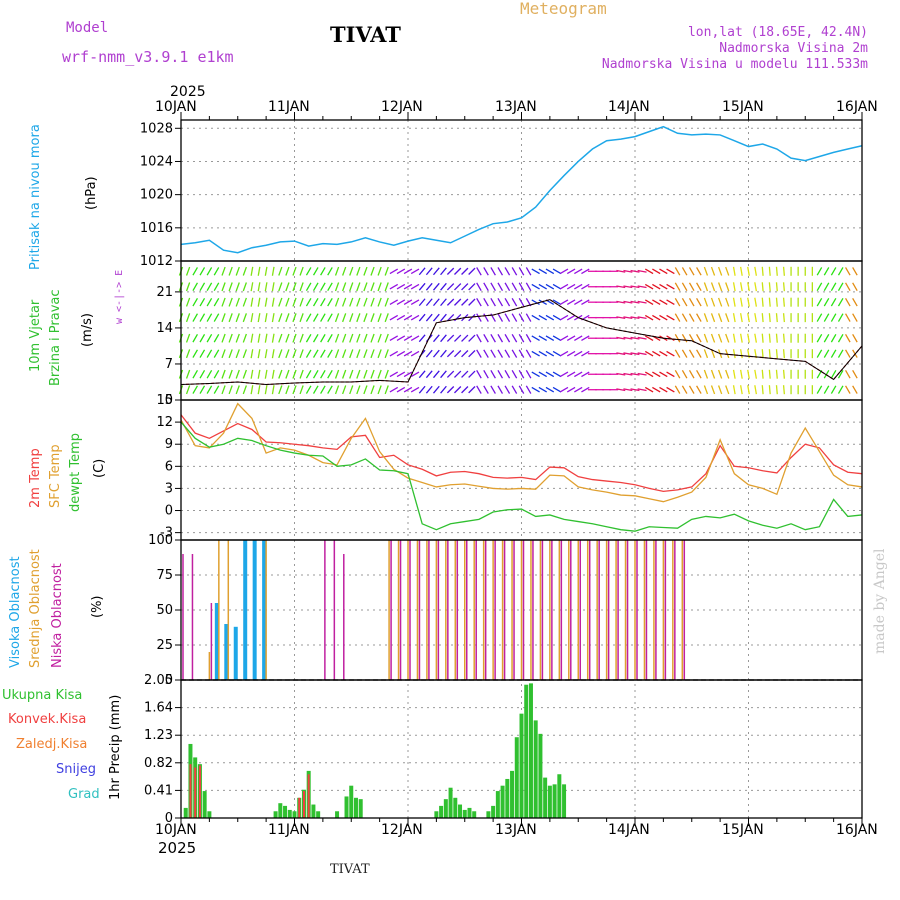 This screenshot has width=900, height=900. Describe the element at coordinates (52, 744) in the screenshot. I see `legend-frz-rain: Zaledj.Kisa` at that location.